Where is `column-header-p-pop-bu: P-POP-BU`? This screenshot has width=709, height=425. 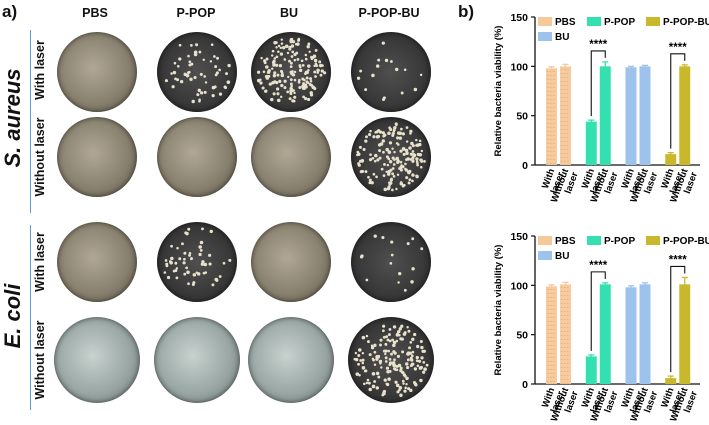
column-header-p-pop-bu: P-POP-BU is located at coordinates (389, 13).